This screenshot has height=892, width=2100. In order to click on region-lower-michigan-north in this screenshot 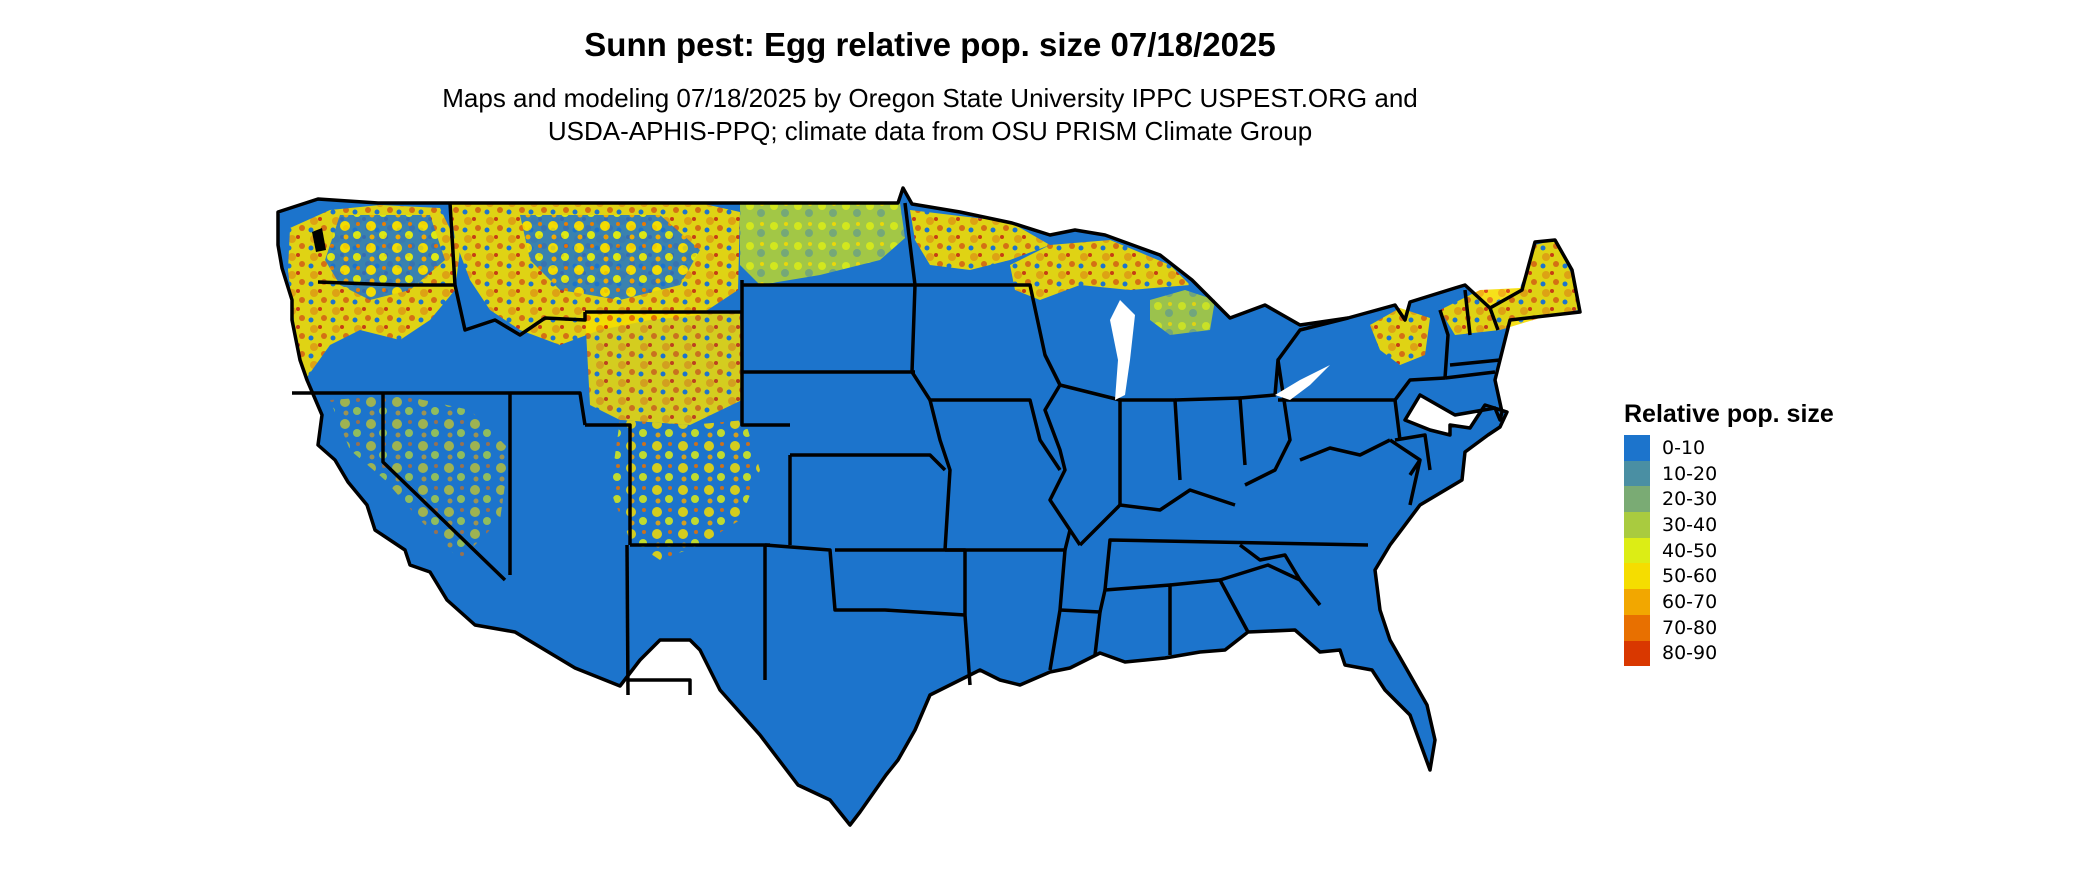, I will do `click(1182, 312)`.